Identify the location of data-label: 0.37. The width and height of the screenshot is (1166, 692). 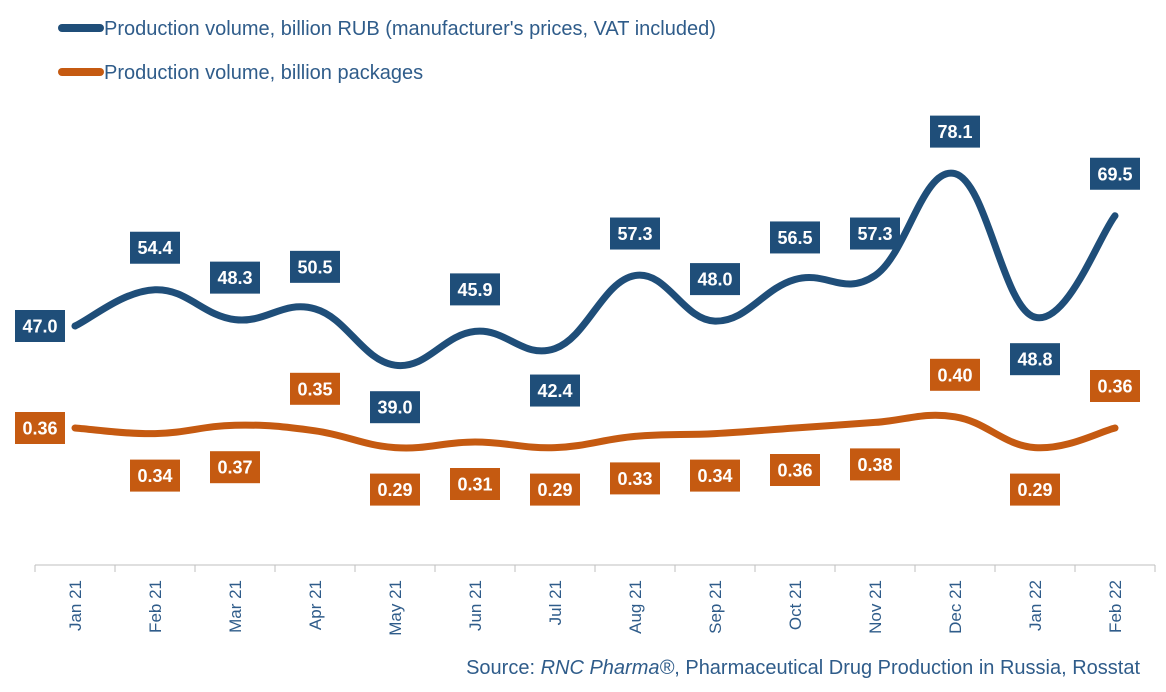
(234, 468).